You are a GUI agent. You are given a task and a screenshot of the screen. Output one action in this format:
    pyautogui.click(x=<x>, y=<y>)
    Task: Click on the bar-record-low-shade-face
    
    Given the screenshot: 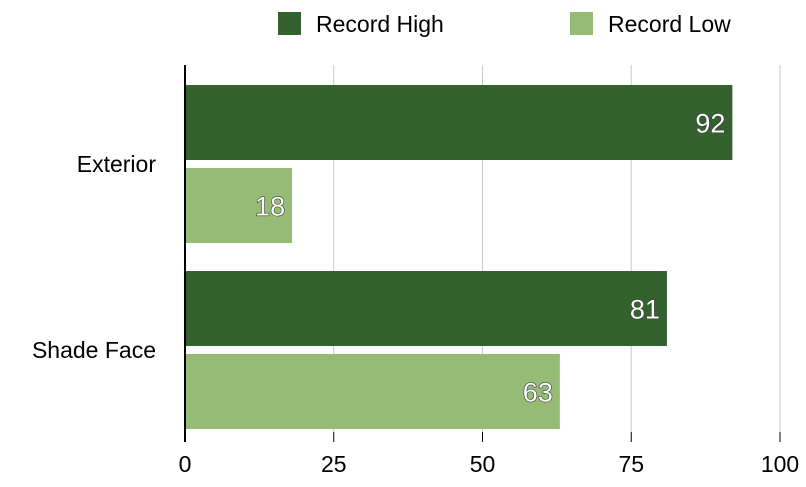 What is the action you would take?
    pyautogui.click(x=372, y=391)
    